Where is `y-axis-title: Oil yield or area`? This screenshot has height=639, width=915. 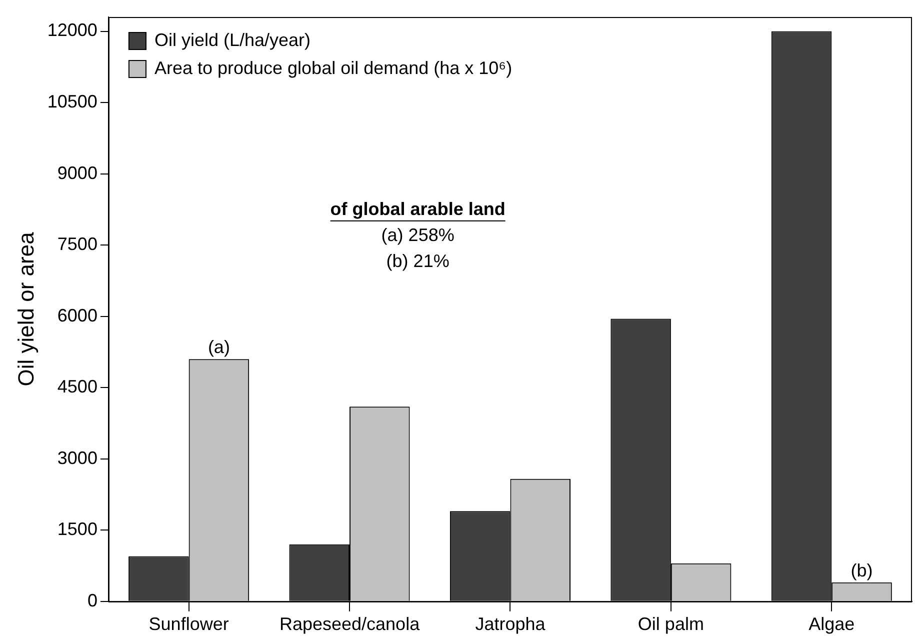 y-axis-title: Oil yield or area is located at coordinates (25, 308).